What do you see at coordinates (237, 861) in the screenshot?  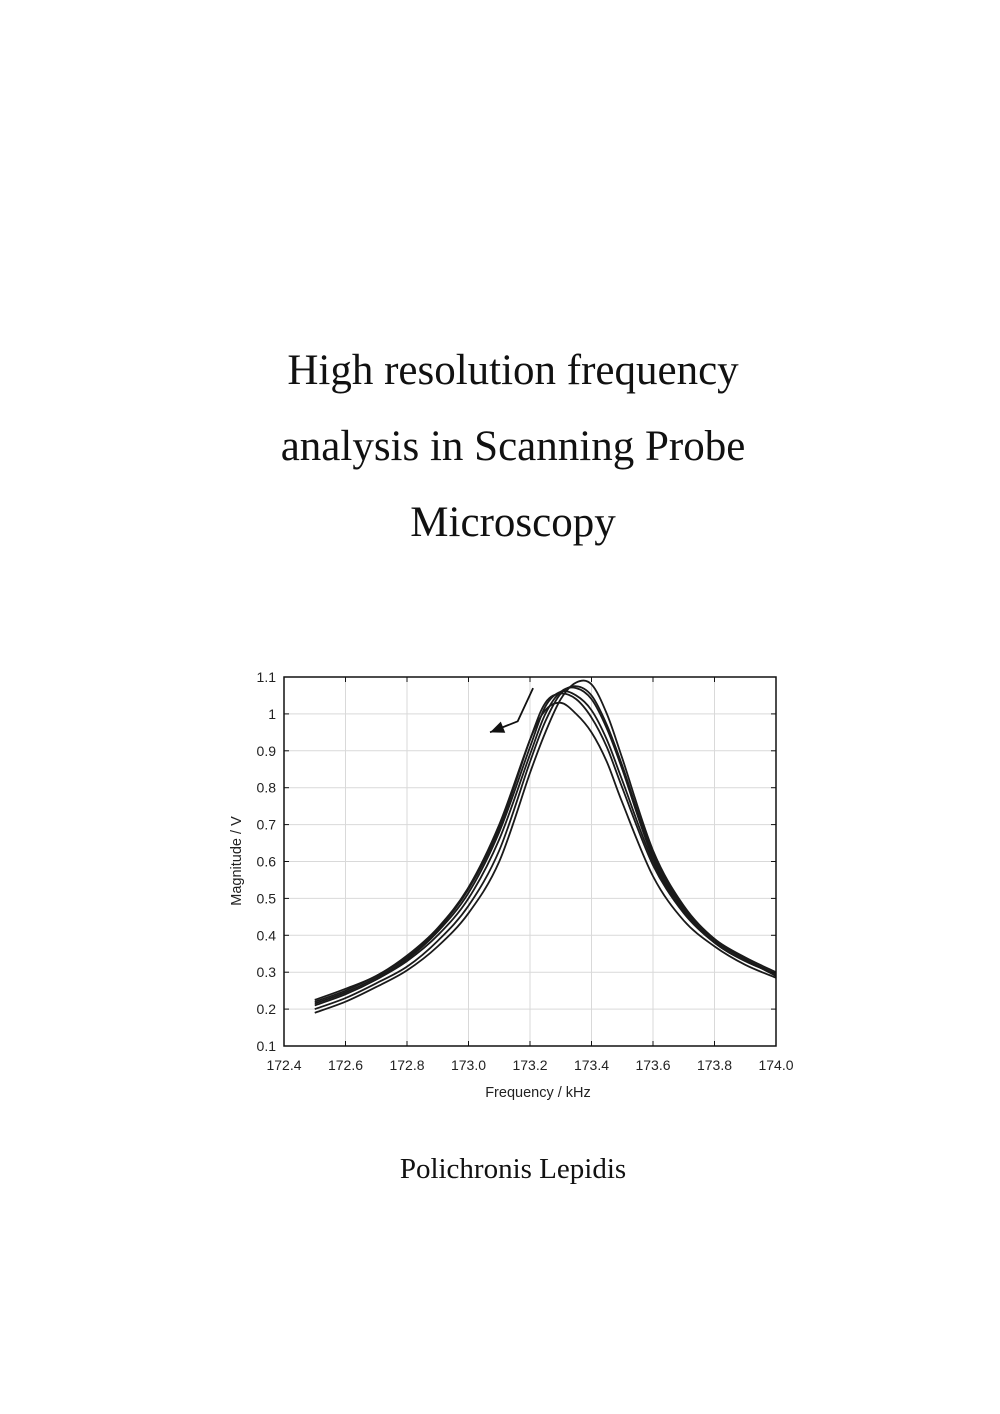 I see `y-axis-label: Magnitude / V` at bounding box center [237, 861].